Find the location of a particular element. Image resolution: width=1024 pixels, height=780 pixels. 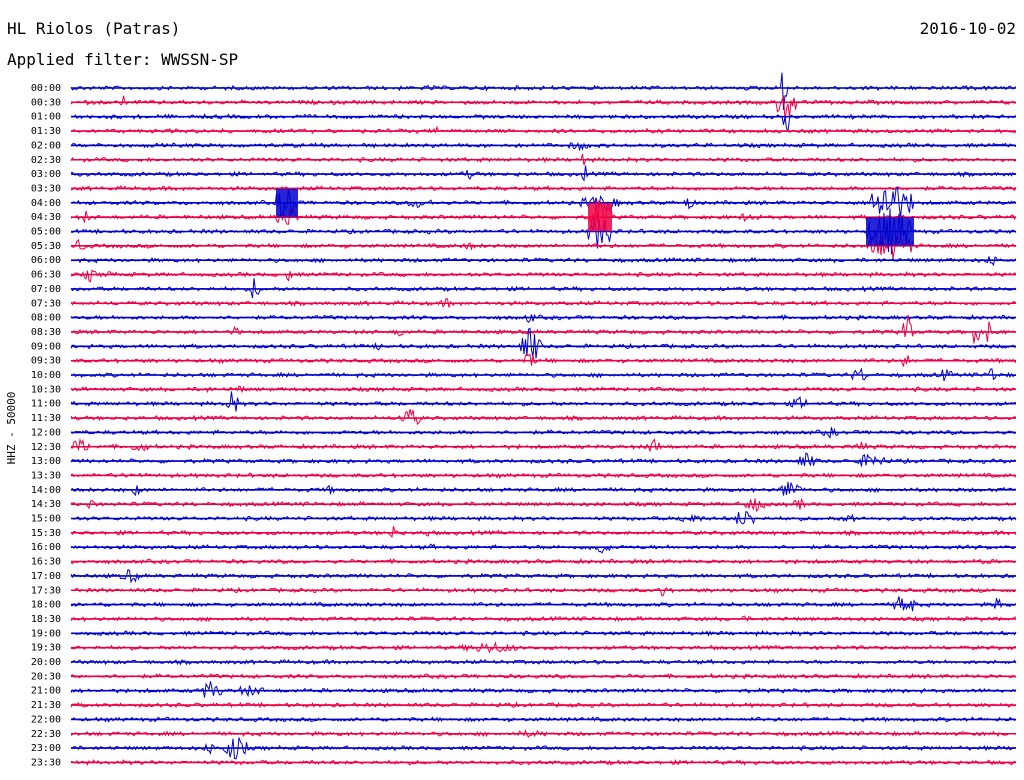

row-label: 06:30 is located at coordinates (46, 275).